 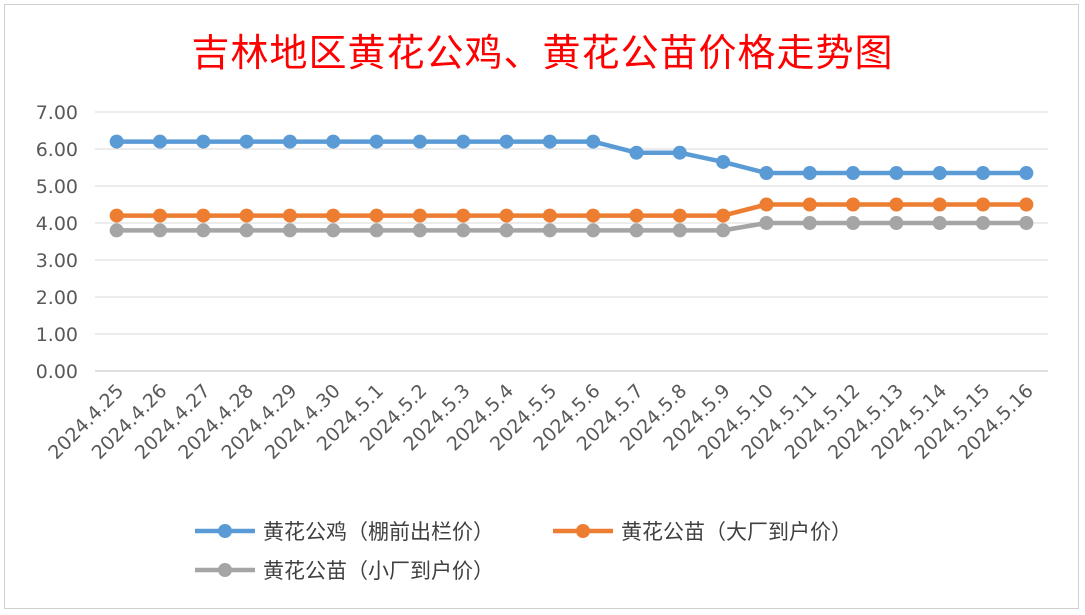 What do you see at coordinates (571, 186) in the screenshot?
I see `series-layer` at bounding box center [571, 186].